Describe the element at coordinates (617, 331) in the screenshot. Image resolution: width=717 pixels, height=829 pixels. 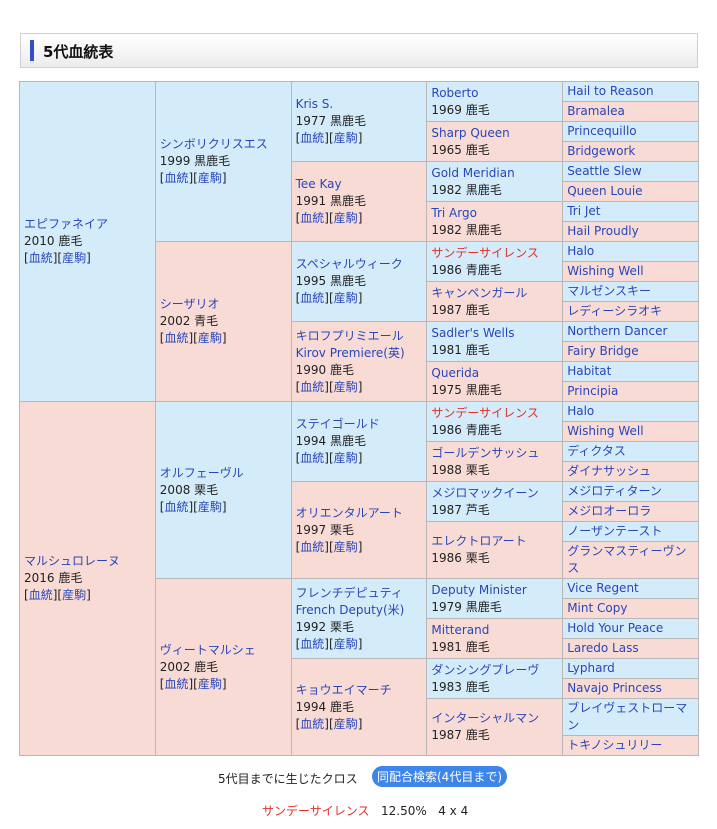
I see `horse-link: Northern Dancer` at that location.